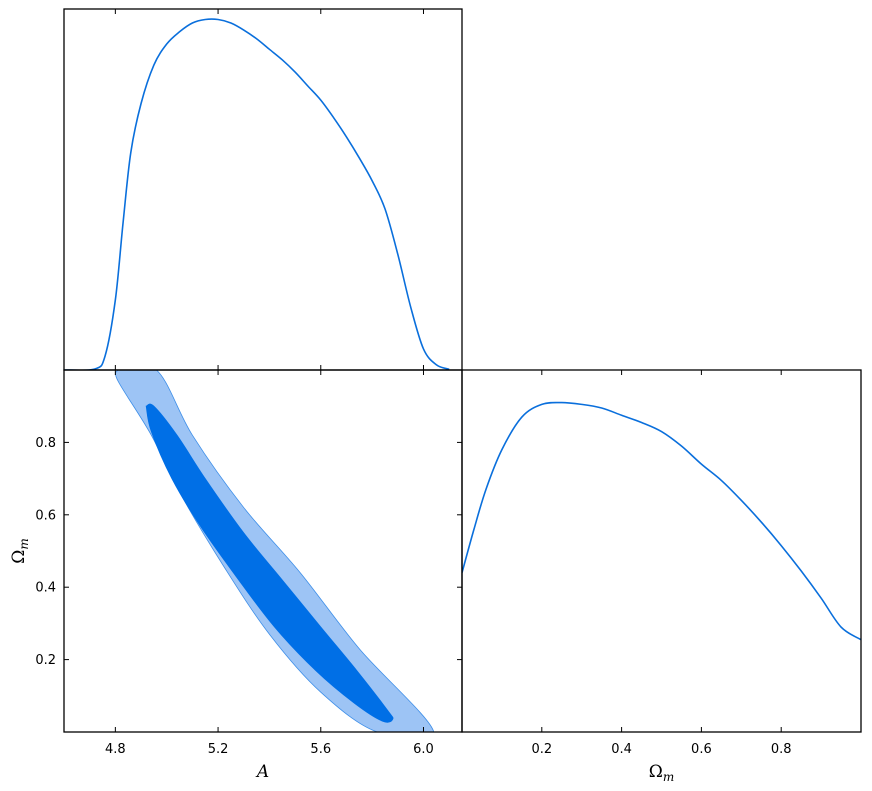  What do you see at coordinates (218, 749) in the screenshot?
I see `x-tick-label: 5.2` at bounding box center [218, 749].